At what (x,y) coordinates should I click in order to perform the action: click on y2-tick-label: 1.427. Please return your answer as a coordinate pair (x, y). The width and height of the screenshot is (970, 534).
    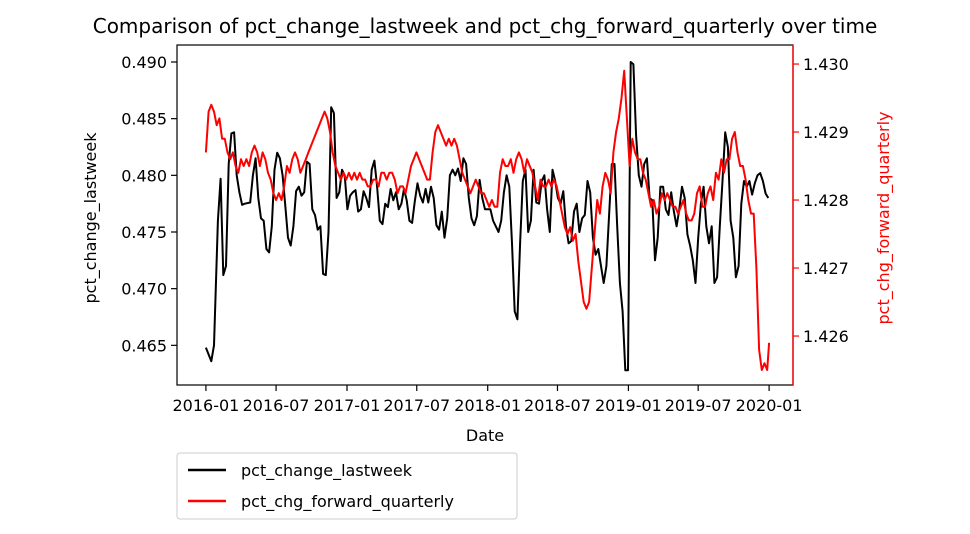
    Looking at the image, I should click on (826, 268).